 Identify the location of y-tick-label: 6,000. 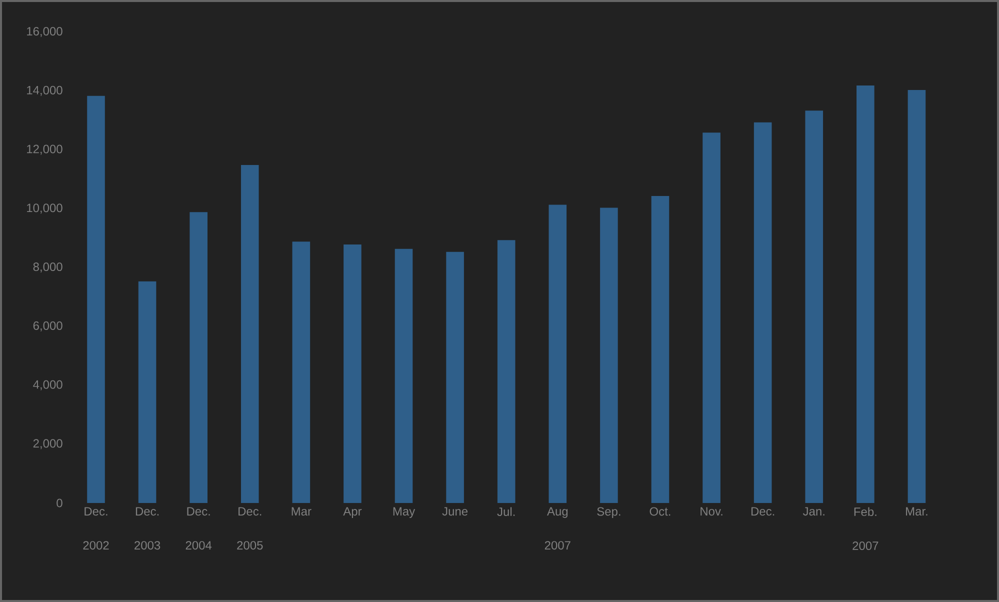
(47, 326).